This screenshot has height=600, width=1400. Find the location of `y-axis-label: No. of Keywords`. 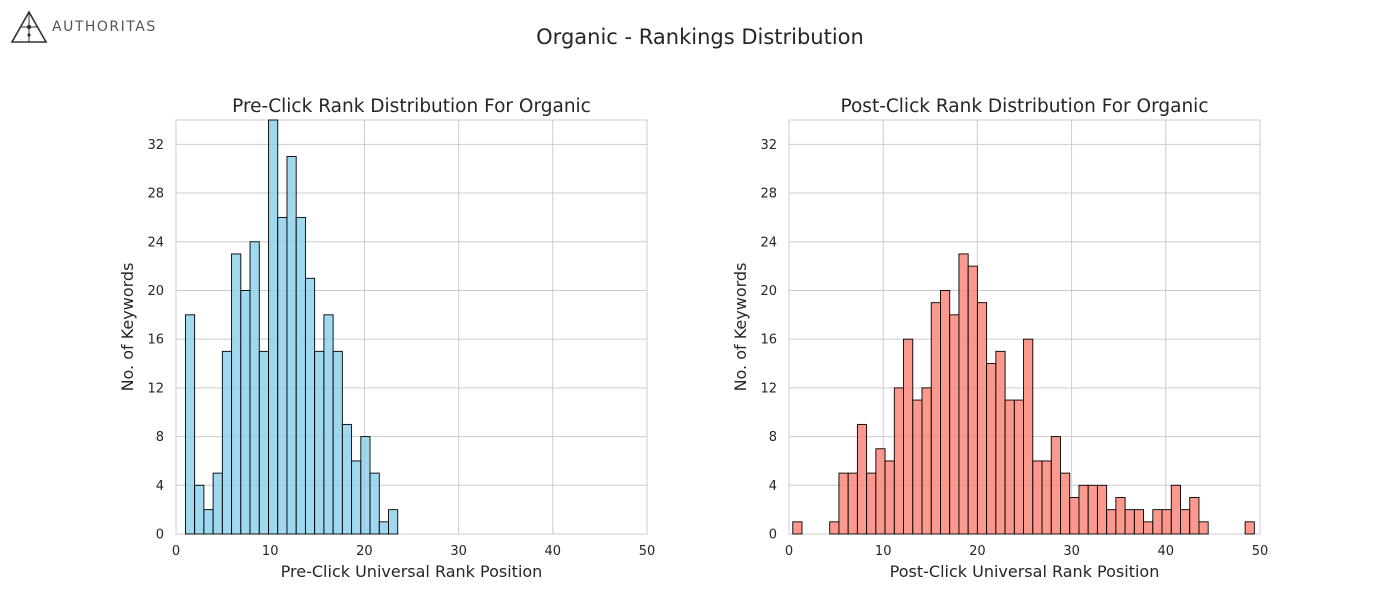

y-axis-label: No. of Keywords is located at coordinates (127, 327).